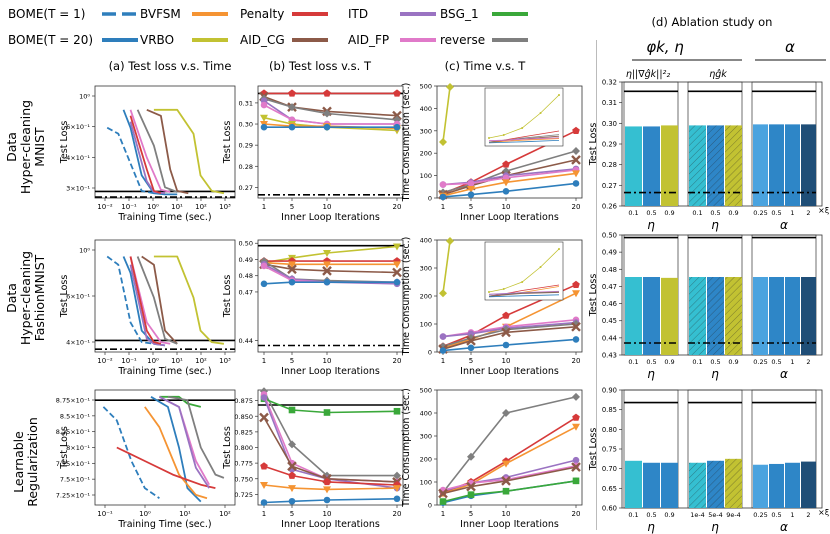  Describe the element at coordinates (733, 316) in the screenshot. I see `bar-hatch` at that location.